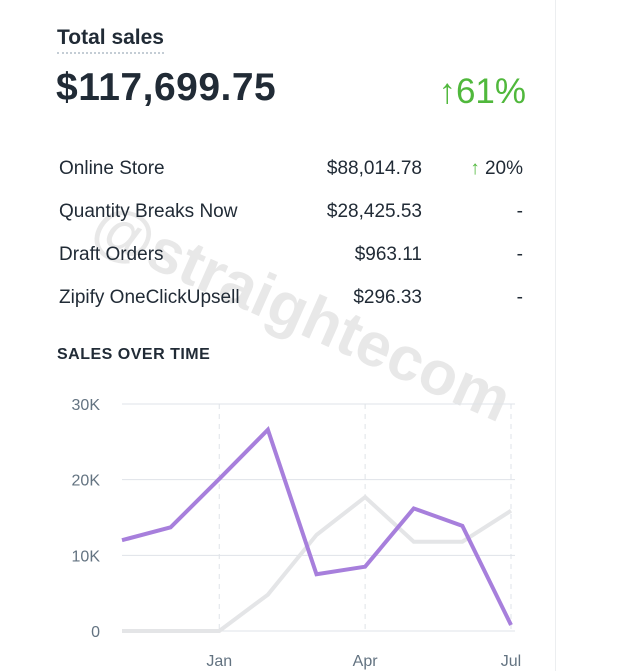  What do you see at coordinates (166, 87) in the screenshot?
I see `total-sales: $117,699.75` at bounding box center [166, 87].